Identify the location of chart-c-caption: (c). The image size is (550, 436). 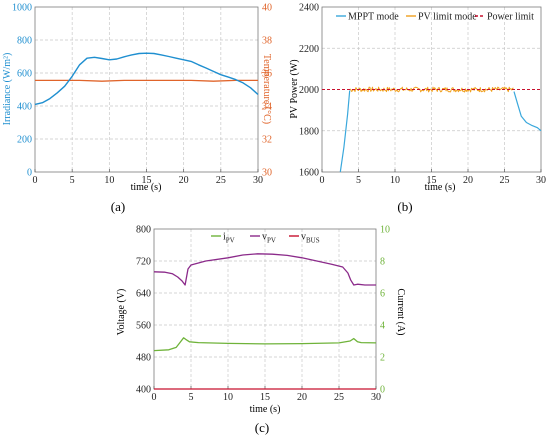
(262, 427).